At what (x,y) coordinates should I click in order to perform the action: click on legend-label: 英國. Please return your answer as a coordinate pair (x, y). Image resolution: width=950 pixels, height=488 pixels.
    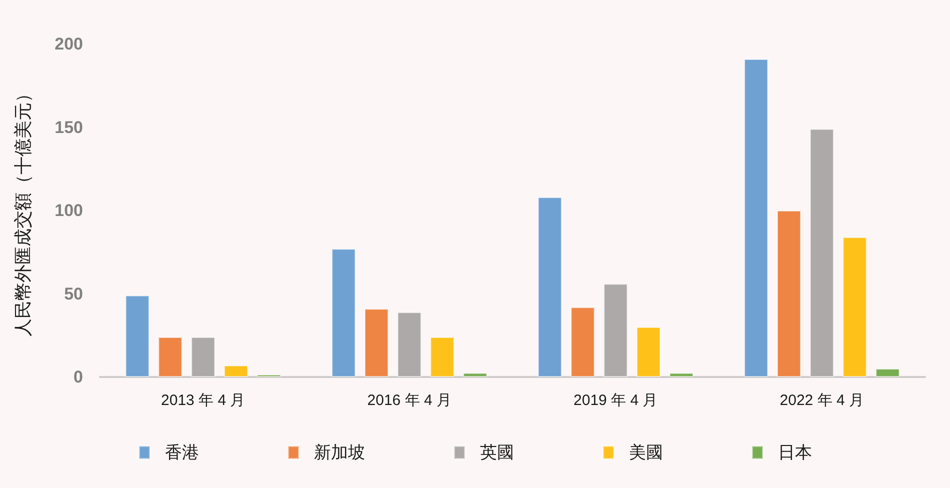
    Looking at the image, I should click on (497, 452).